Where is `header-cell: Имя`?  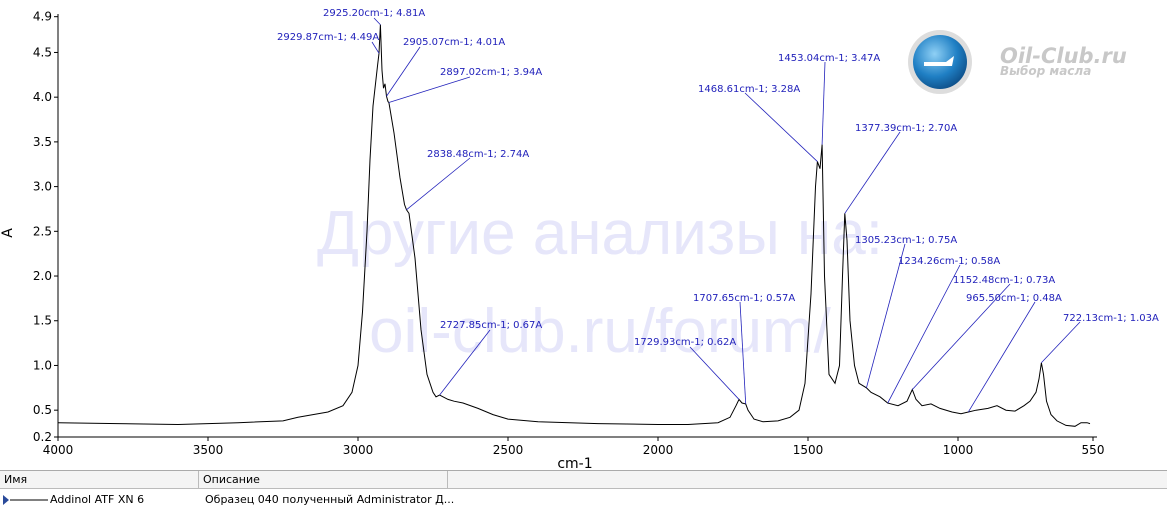 header-cell: Имя is located at coordinates (99, 480).